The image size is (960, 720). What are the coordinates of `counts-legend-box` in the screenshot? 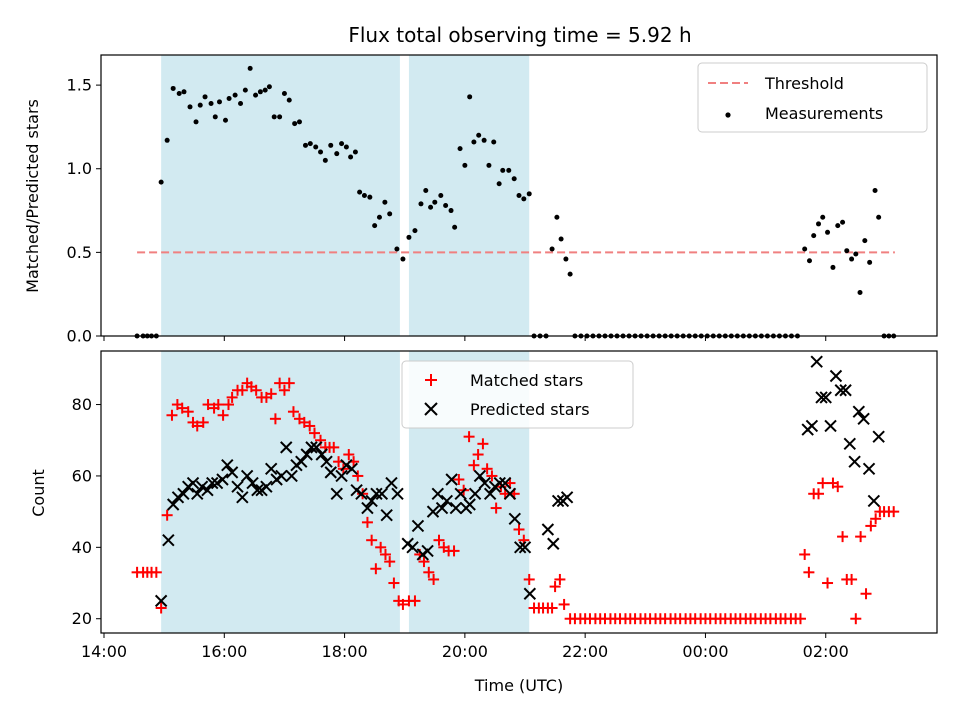 It's located at (517, 394).